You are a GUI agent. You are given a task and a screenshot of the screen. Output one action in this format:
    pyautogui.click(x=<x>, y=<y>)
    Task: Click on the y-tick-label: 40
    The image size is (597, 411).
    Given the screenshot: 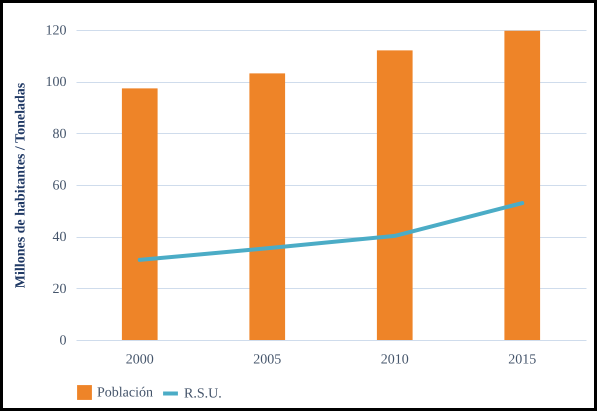 What is the action you would take?
    pyautogui.click(x=59, y=238)
    